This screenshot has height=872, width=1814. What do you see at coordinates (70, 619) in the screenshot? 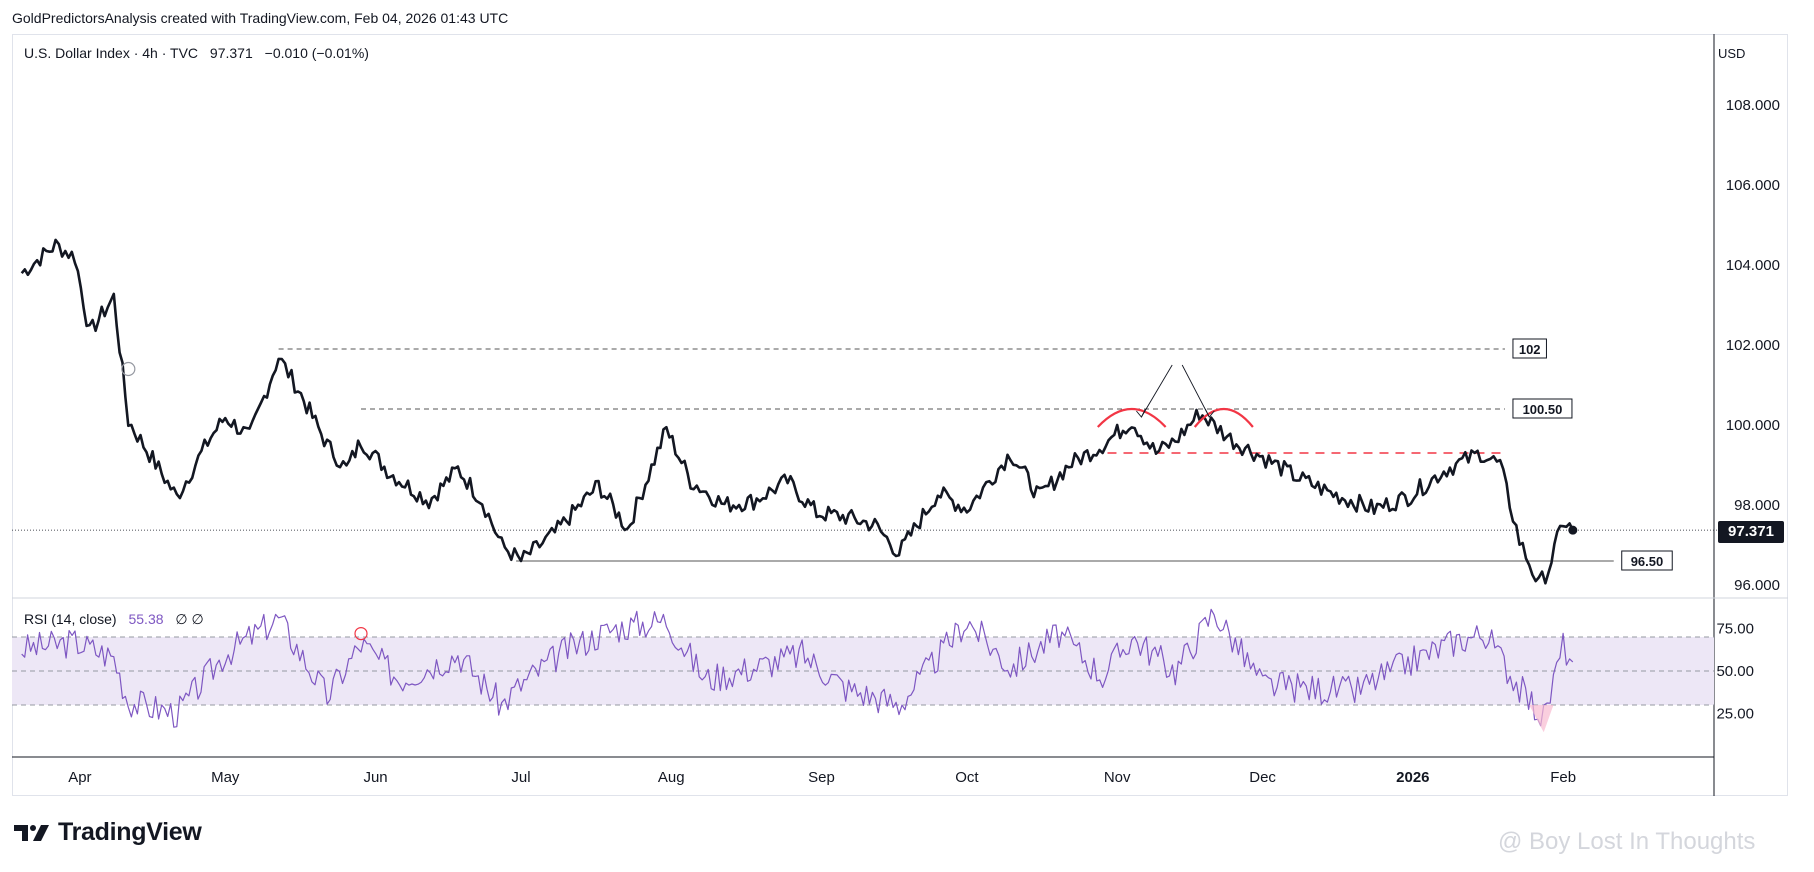
I see `rsi-name: RSI (14, close)` at bounding box center [70, 619].